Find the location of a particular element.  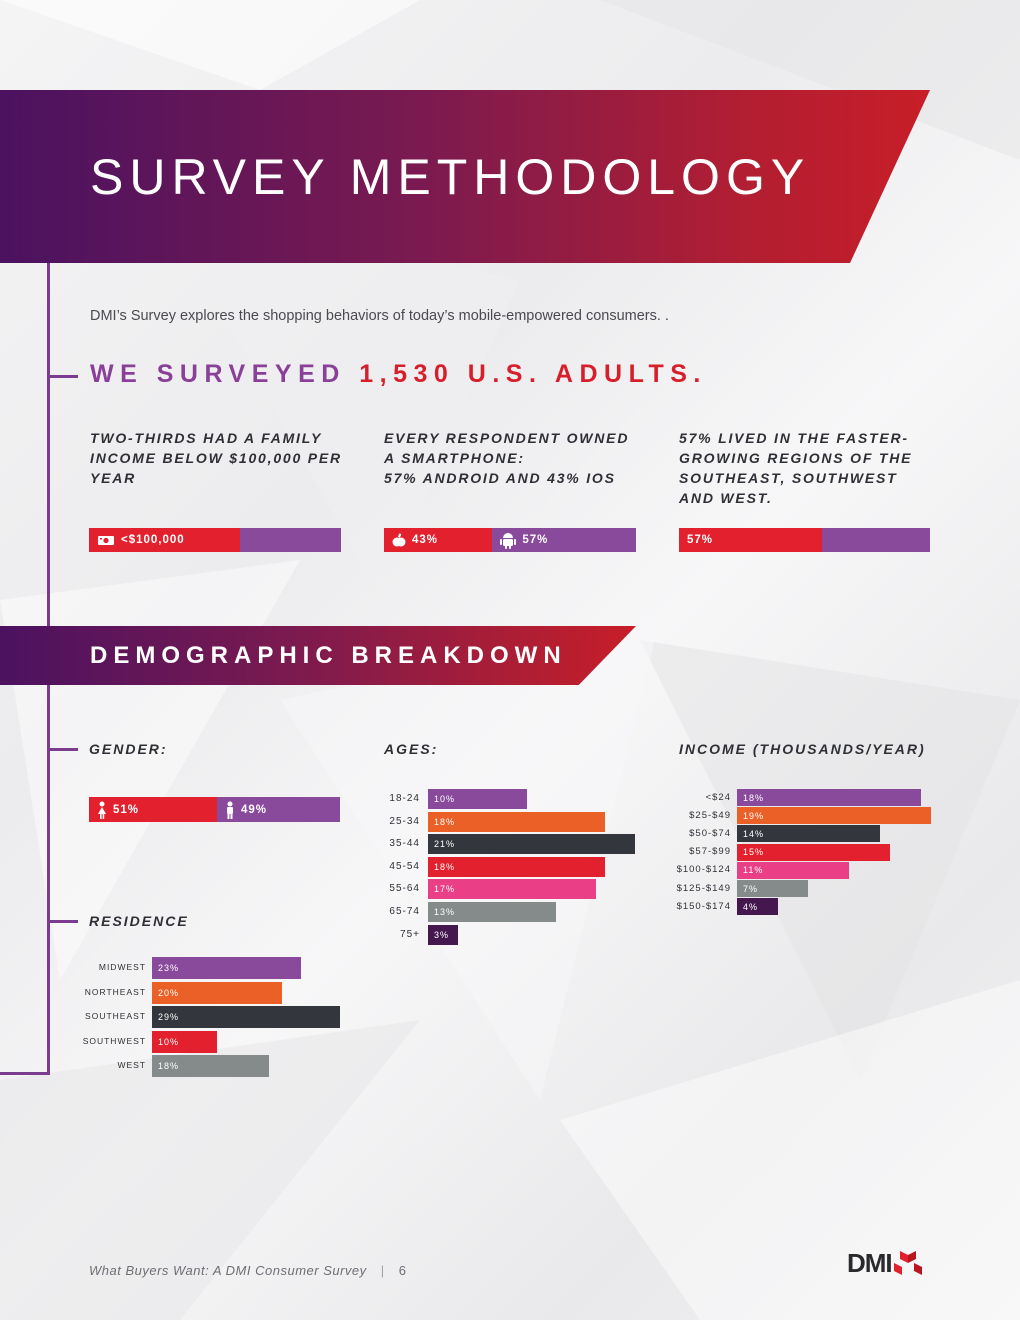

income-label: <$24 is located at coordinates (718, 797).